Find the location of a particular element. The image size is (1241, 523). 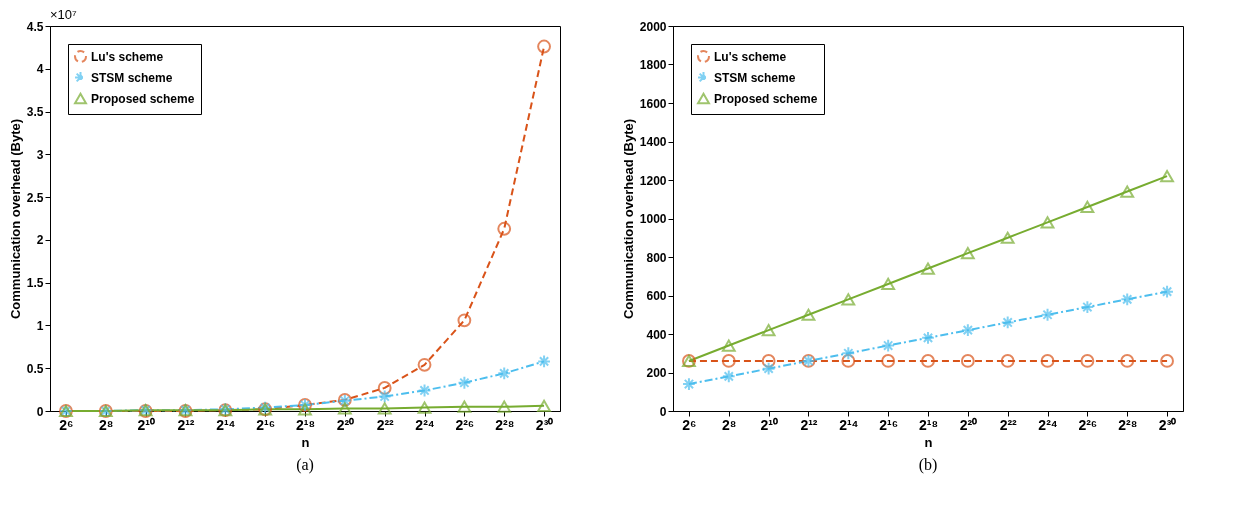

y-tick-label: 600 is located at coordinates (656, 296).